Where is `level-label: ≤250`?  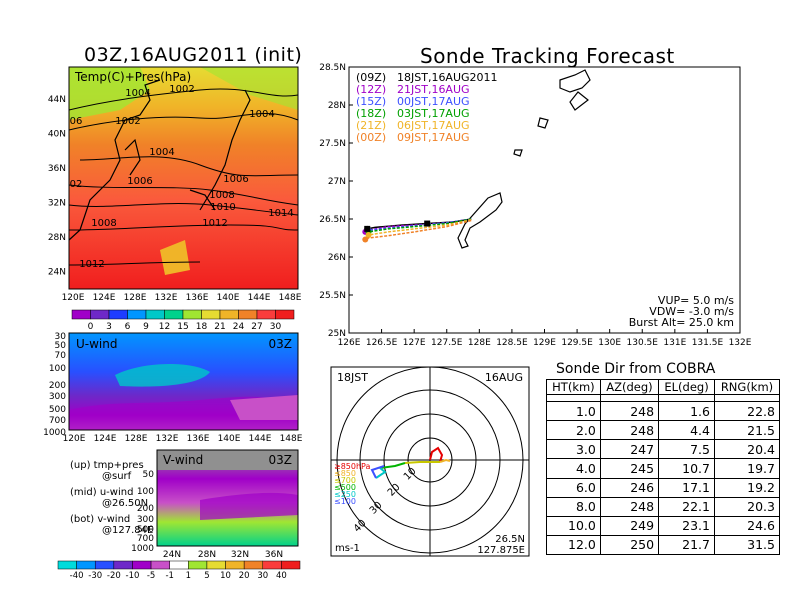
level-label: ≤250 is located at coordinates (345, 494).